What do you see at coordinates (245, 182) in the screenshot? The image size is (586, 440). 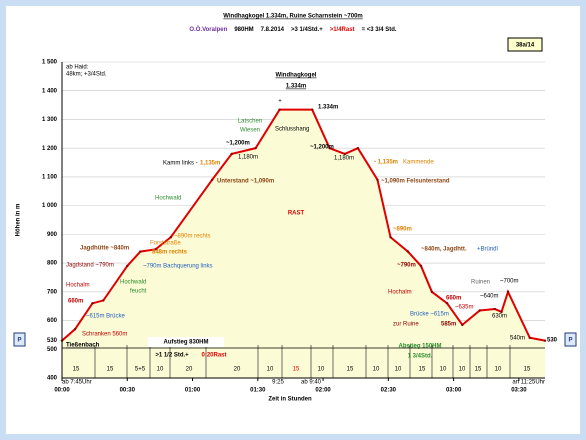 I see `annotation: Unterstand ~1,090m` at bounding box center [245, 182].